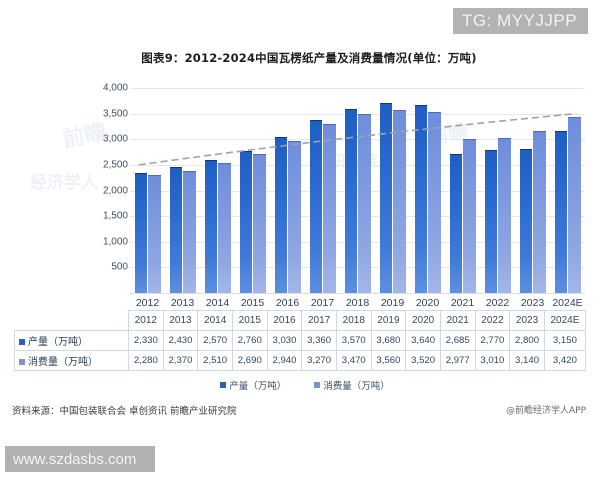 The width and height of the screenshot is (600, 480). I want to click on table-cell-value: 2,977, so click(457, 360).